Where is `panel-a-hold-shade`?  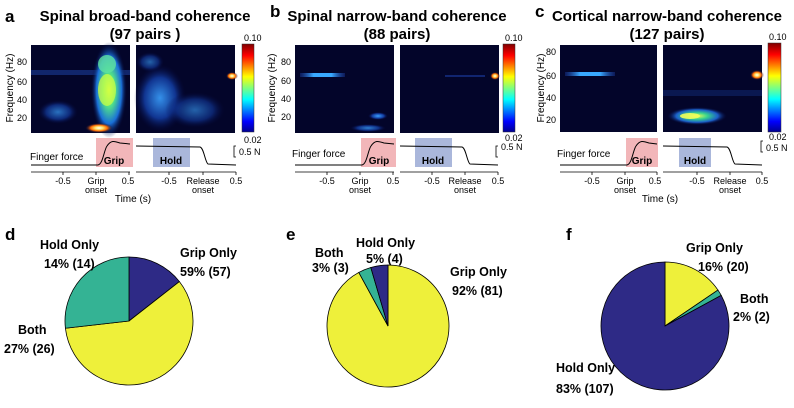
panel-a-hold-shade is located at coordinates (171, 152).